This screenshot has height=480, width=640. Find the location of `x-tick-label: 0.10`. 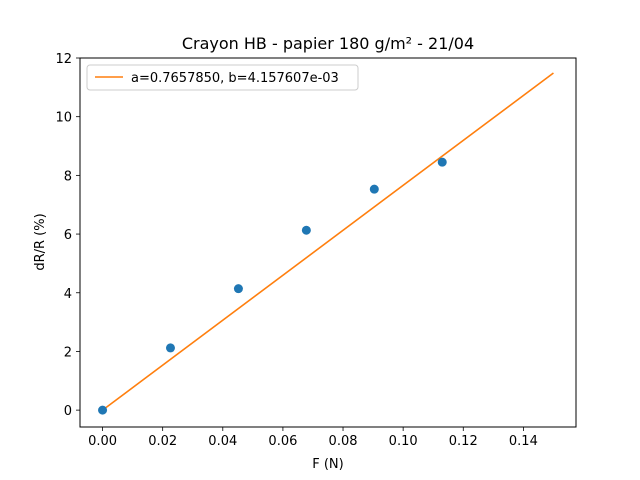

x-tick-label: 0.10 is located at coordinates (403, 441).